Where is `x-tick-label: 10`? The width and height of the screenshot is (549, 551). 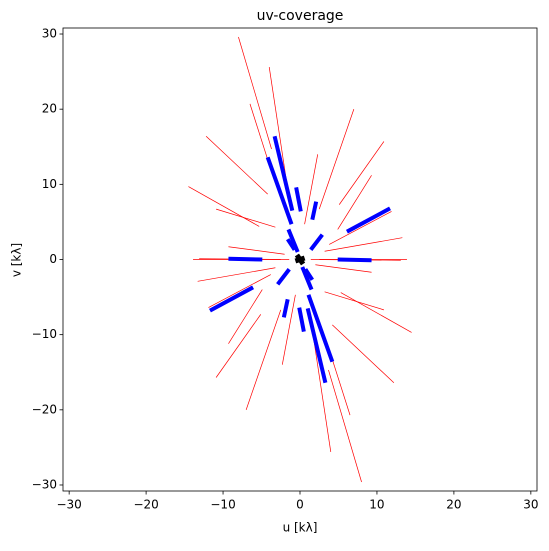
x-tick-label: 10 is located at coordinates (376, 505).